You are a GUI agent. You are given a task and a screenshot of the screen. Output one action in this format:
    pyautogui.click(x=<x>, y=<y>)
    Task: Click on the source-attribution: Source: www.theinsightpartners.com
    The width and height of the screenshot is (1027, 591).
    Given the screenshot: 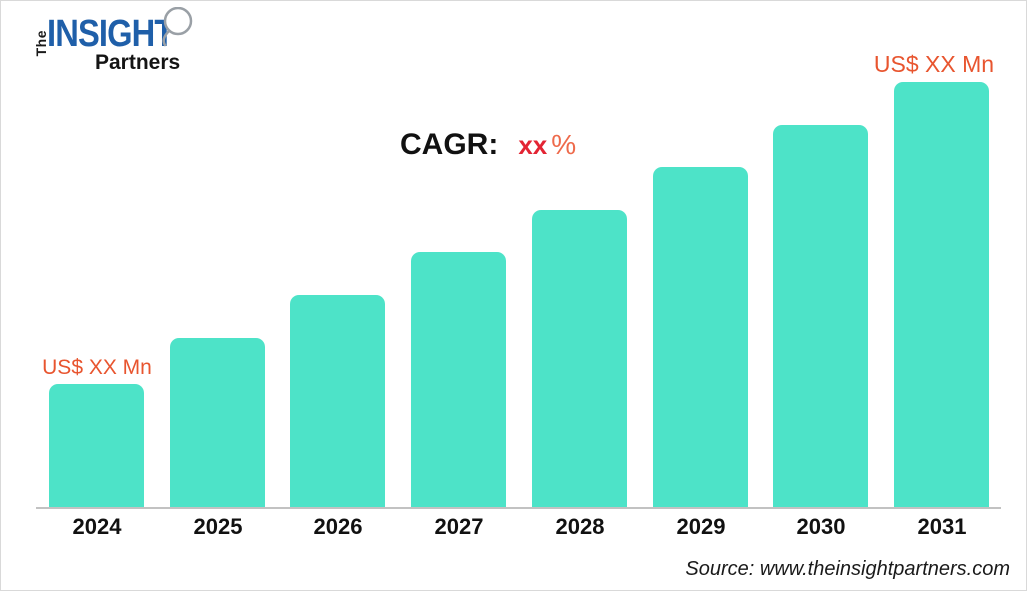 What is the action you would take?
    pyautogui.click(x=847, y=569)
    